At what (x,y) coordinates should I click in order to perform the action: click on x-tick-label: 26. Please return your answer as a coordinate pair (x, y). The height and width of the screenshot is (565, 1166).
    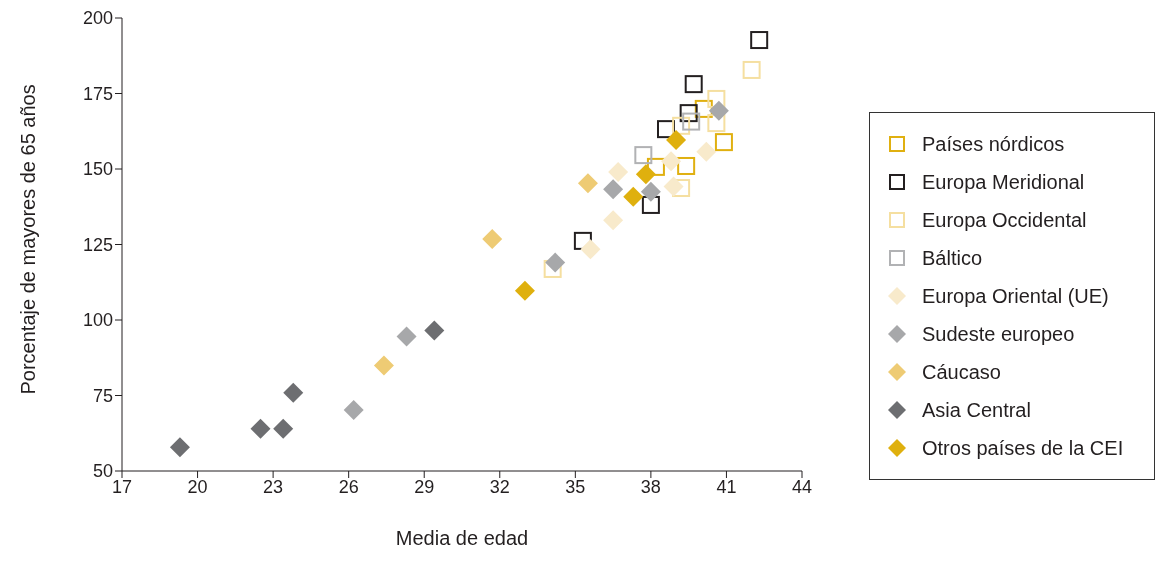
    Looking at the image, I should click on (348, 486).